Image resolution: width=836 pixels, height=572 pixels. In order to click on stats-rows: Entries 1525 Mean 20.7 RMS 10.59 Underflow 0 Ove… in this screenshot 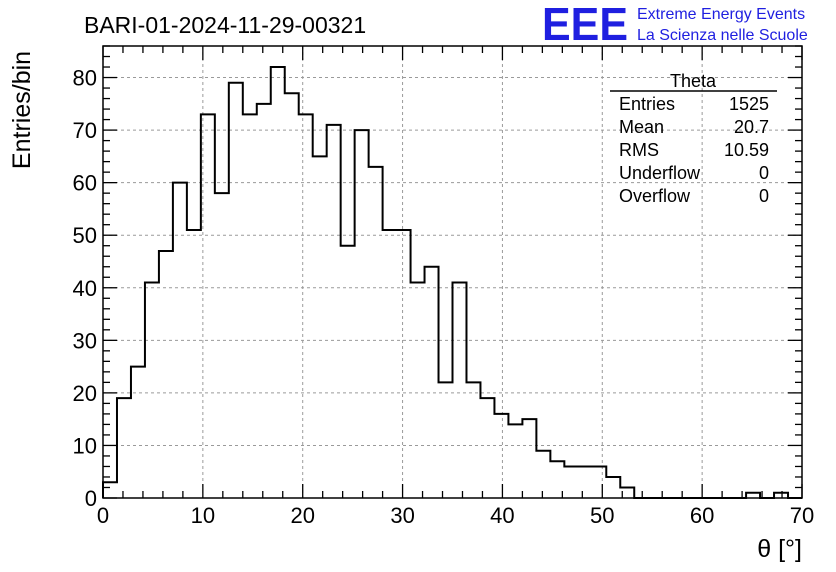, I will do `click(694, 150)`.